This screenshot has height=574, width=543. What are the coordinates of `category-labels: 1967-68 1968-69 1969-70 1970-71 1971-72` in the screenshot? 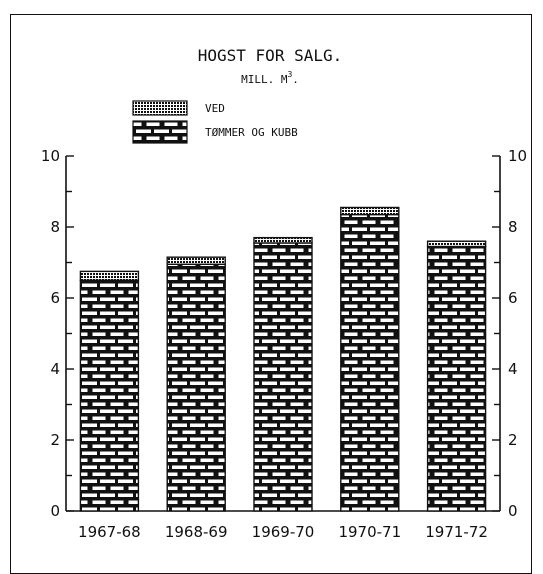 It's located at (283, 532).